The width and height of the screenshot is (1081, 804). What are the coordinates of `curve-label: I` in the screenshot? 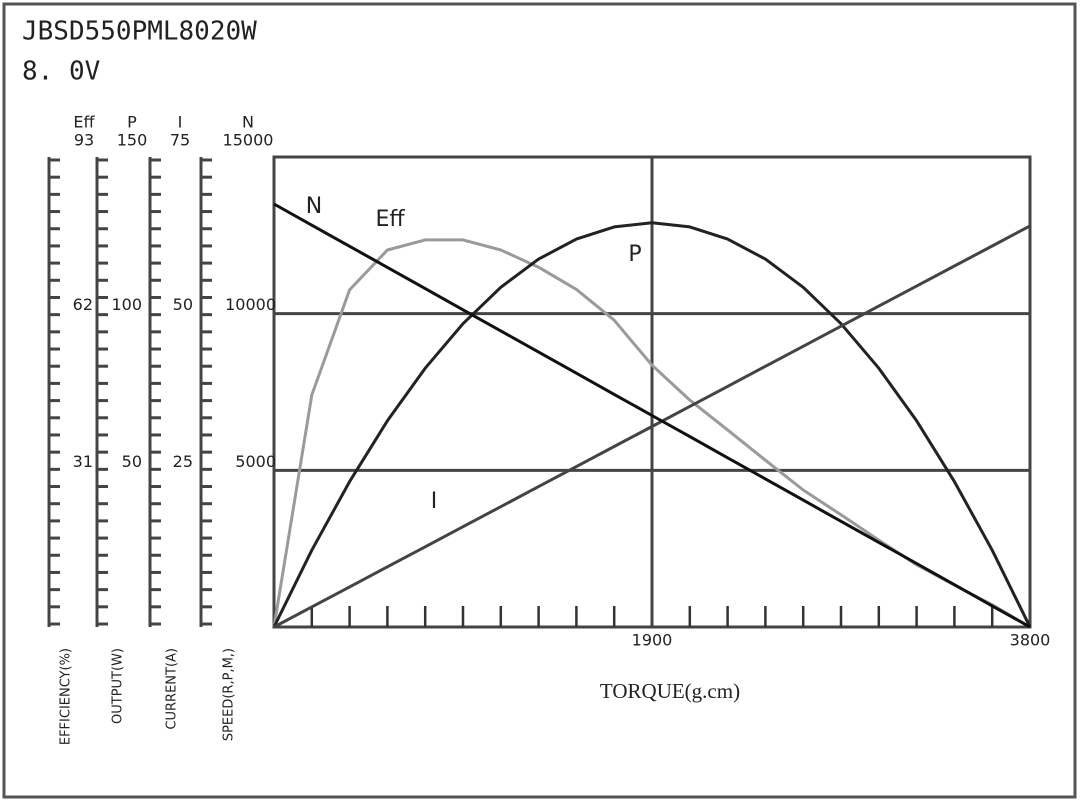 It's located at (434, 501).